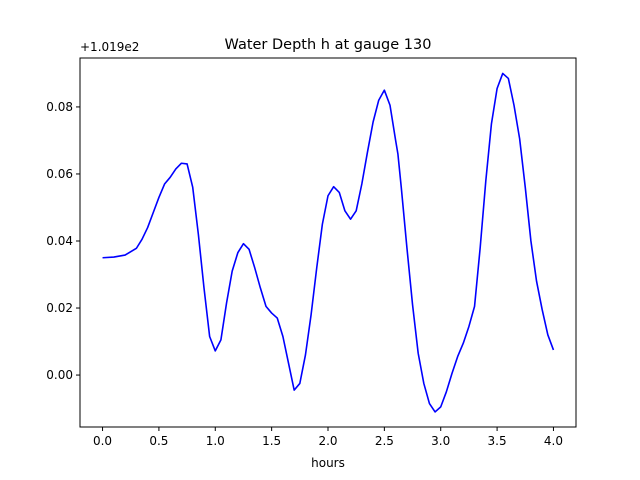 The width and height of the screenshot is (640, 480). What do you see at coordinates (59, 107) in the screenshot?
I see `y-tick-label: 0.08` at bounding box center [59, 107].